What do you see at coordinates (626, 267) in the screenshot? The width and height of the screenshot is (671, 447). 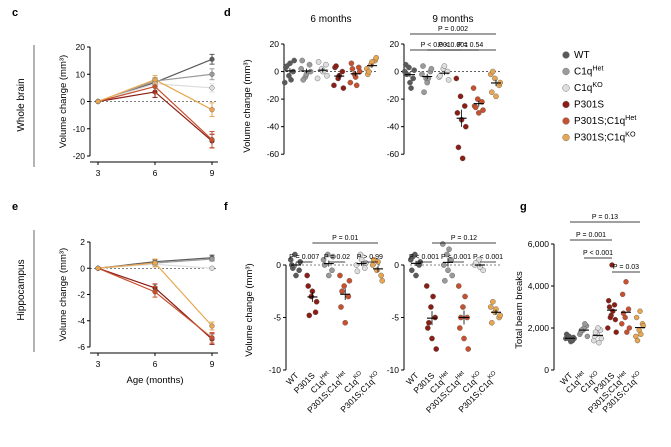 I see `p-value-label: P = 0.03` at bounding box center [626, 267].